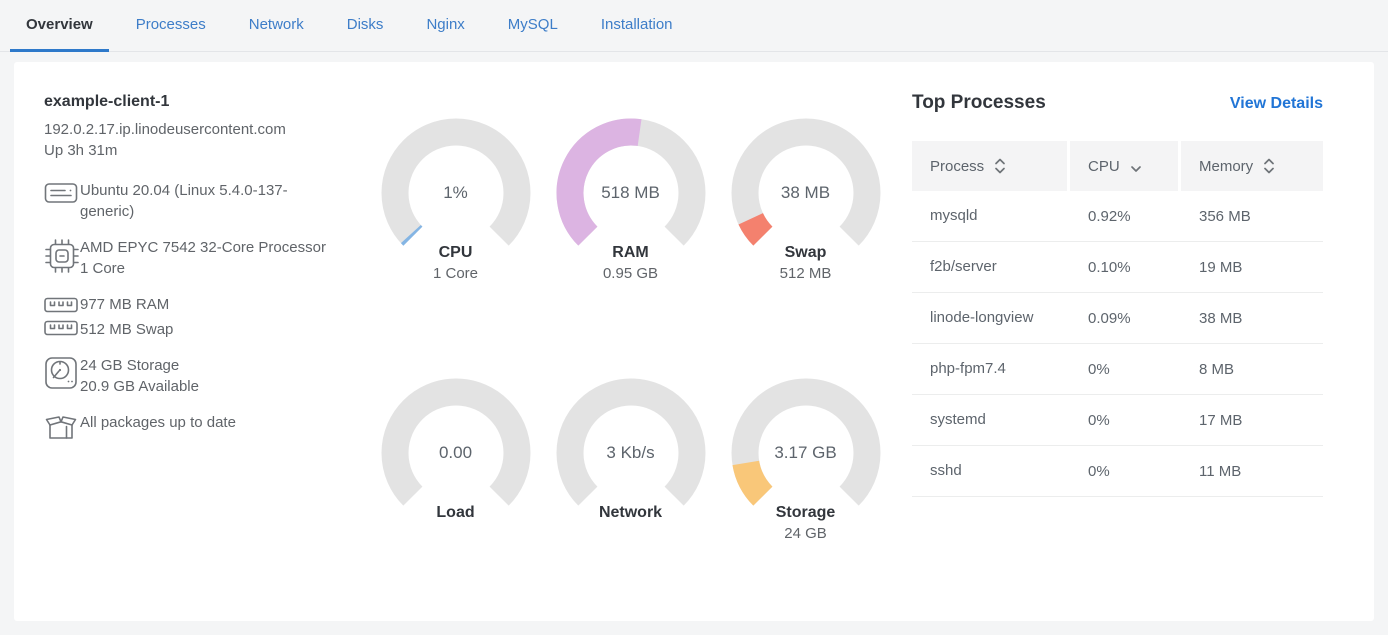 Image resolution: width=1388 pixels, height=635 pixels. What do you see at coordinates (1217, 369) in the screenshot?
I see `process-memory: 8 MB` at bounding box center [1217, 369].